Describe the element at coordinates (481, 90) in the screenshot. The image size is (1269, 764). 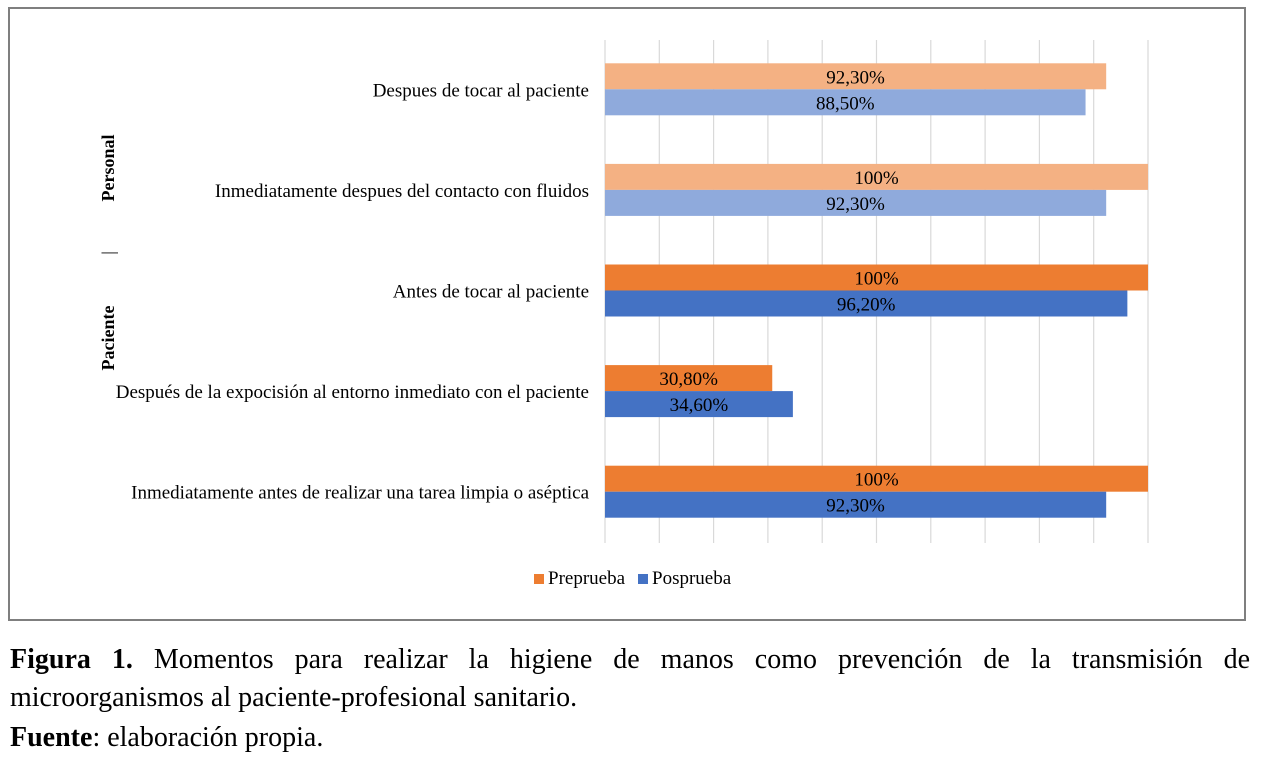
I see `category-label: Despues de tocar al paciente` at that location.